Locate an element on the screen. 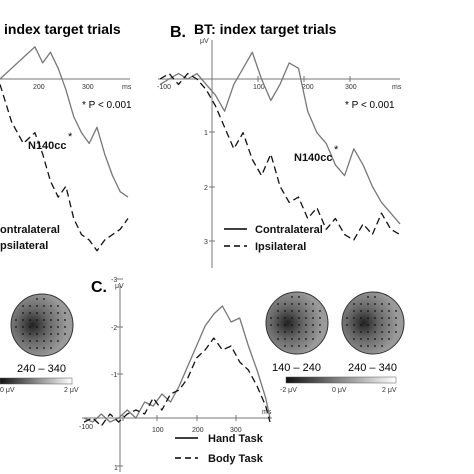  topo-left: 240 – 340 0 μV 2 μV is located at coordinates (39, 343).